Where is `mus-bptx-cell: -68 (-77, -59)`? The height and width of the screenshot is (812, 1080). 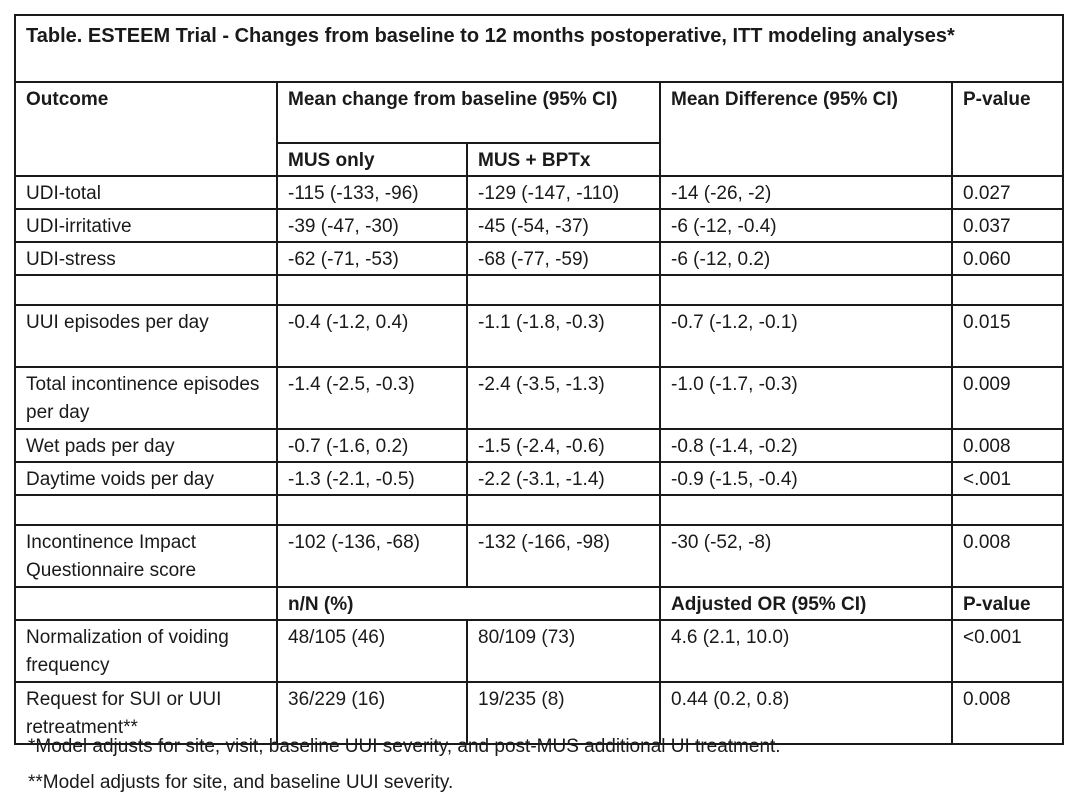 mus-bptx-cell: -68 (-77, -59) is located at coordinates (563, 258).